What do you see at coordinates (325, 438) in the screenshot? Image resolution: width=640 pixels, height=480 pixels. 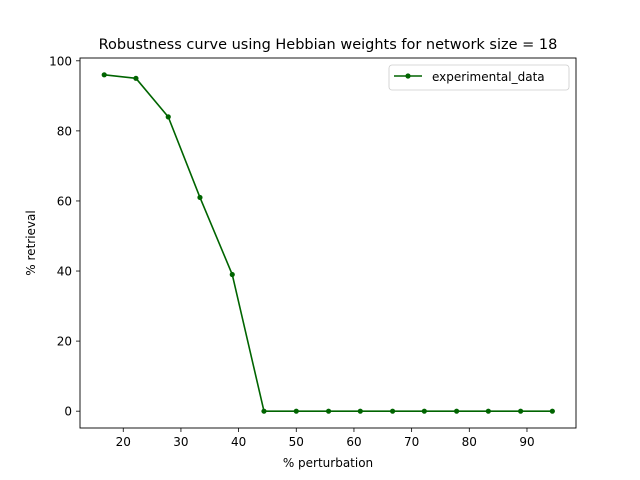 I see `x-axis: 20 30 40 50 60 70 80 90` at bounding box center [325, 438].